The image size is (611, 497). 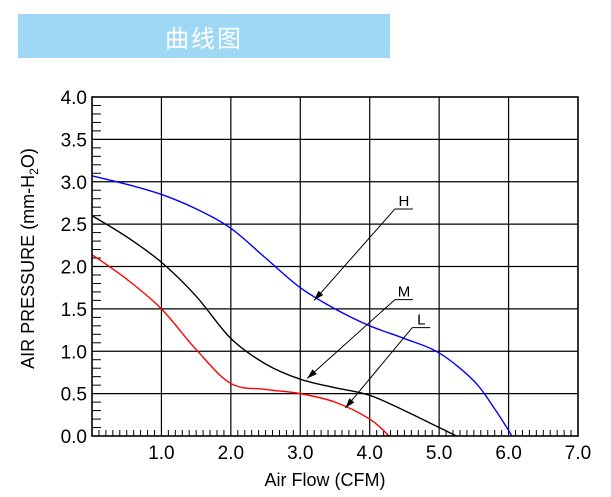 What do you see at coordinates (354, 254) in the screenshot?
I see `annotation-leader-h` at bounding box center [354, 254].